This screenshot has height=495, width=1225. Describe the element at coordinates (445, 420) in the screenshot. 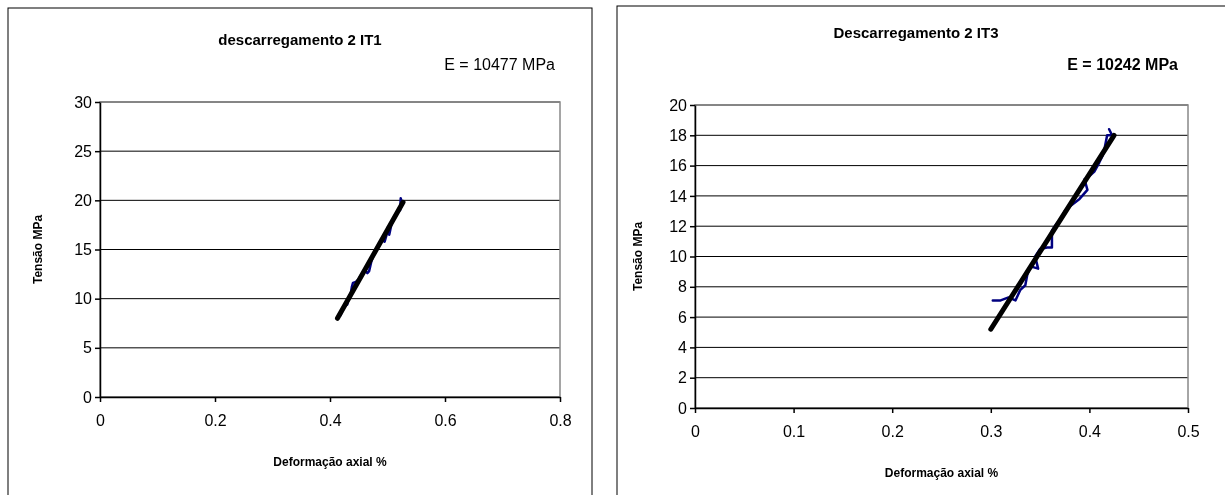

I see `x-tick-label: 0.6` at that location.